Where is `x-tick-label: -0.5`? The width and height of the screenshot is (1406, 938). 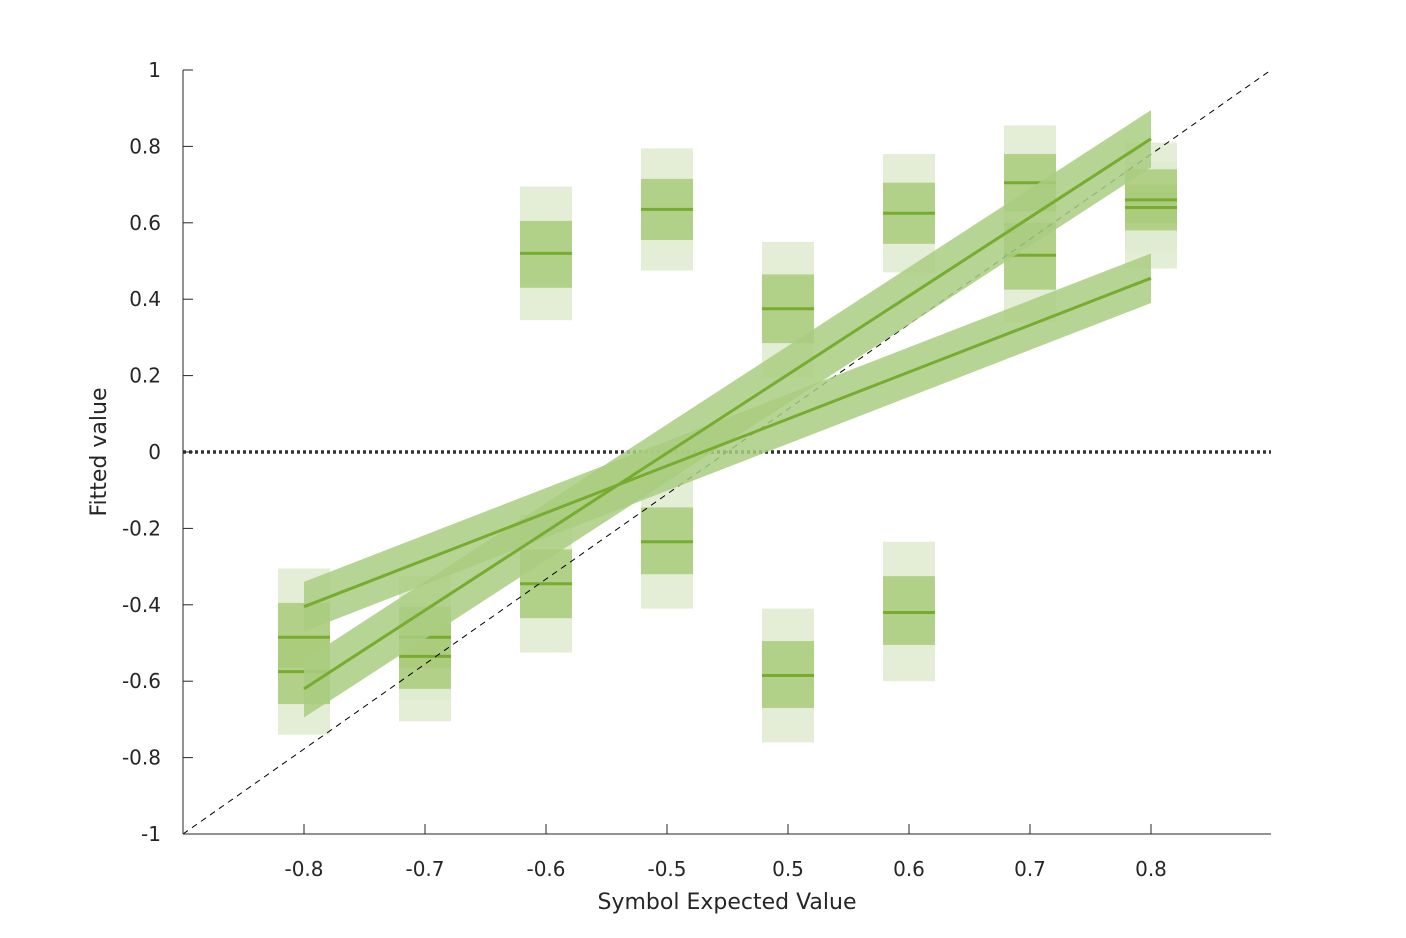
x-tick-label: -0.5 is located at coordinates (666, 869).